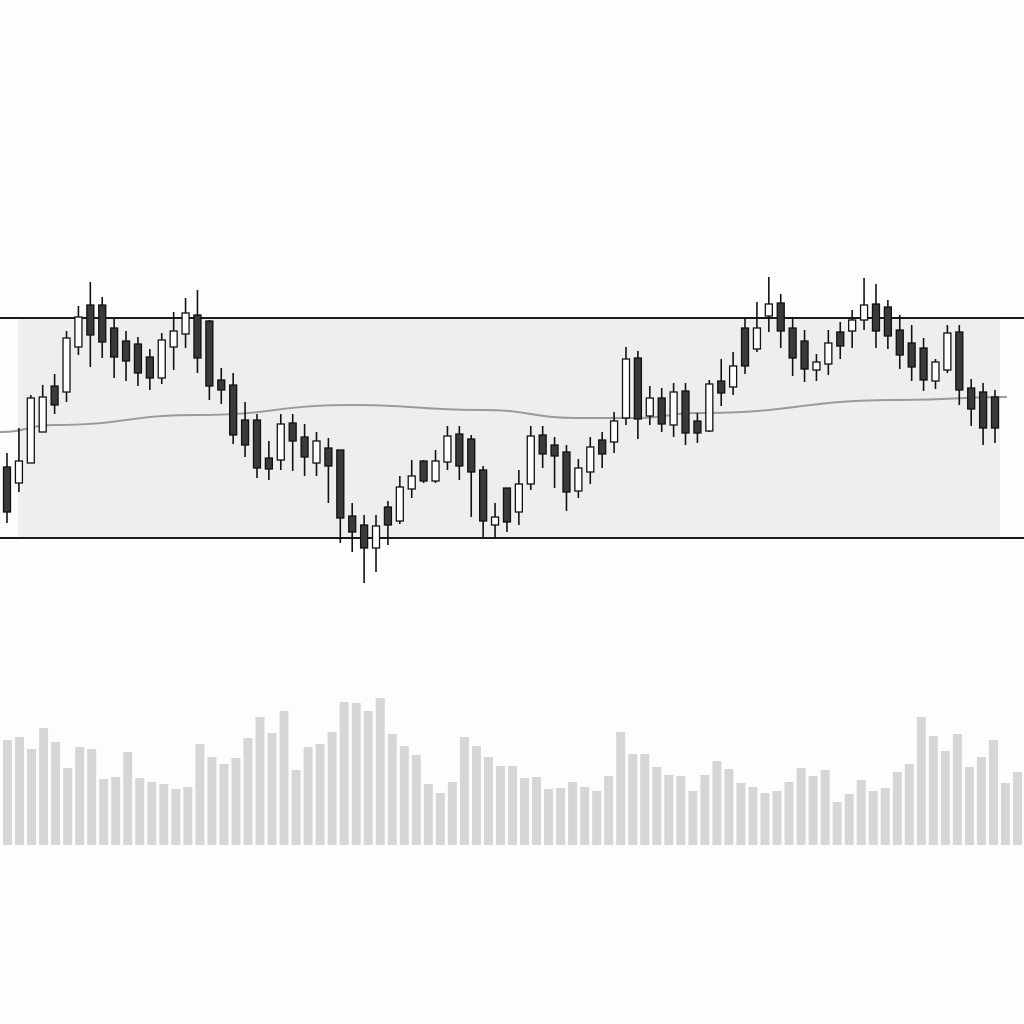 Image resolution: width=1024 pixels, height=1024 pixels. I want to click on volume-layer, so click(512, 771).